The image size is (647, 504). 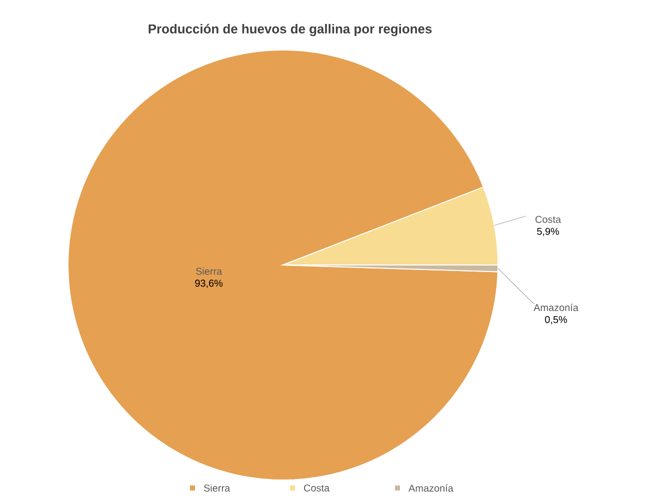 I want to click on data-label: 93,6%, so click(x=209, y=284).